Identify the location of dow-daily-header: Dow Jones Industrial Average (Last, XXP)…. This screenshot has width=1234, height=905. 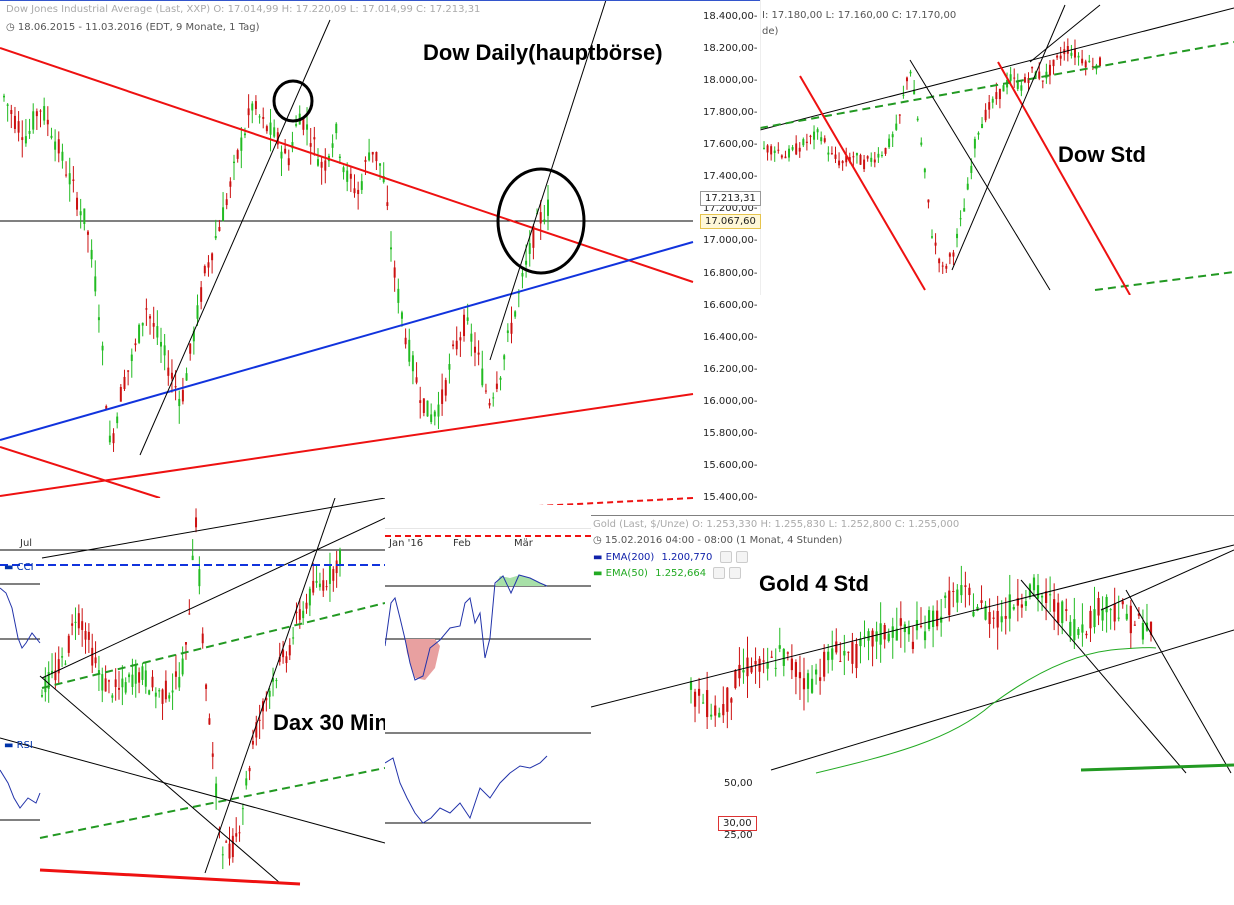
(243, 9).